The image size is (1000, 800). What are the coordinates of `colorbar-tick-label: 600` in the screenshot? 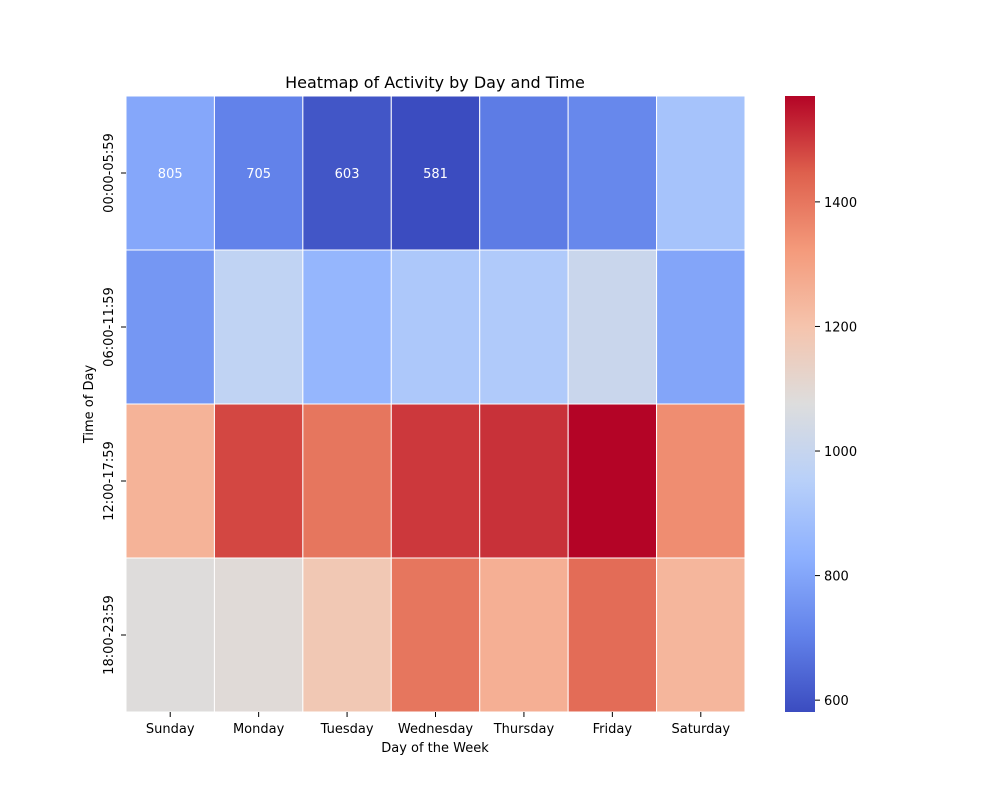 It's located at (836, 701).